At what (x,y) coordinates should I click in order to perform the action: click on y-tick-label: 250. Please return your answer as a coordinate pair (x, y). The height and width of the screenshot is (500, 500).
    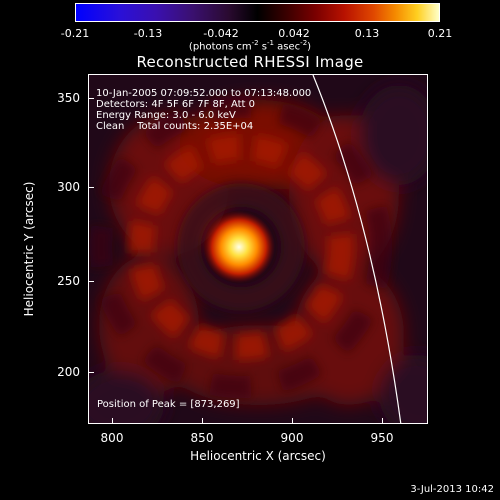
    Looking at the image, I should click on (68, 281).